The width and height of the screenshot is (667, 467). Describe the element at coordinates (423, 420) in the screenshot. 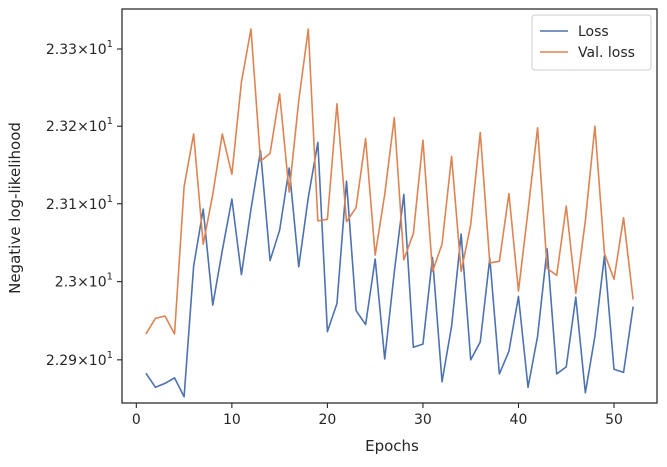

I see `x-tick-label: 30` at that location.